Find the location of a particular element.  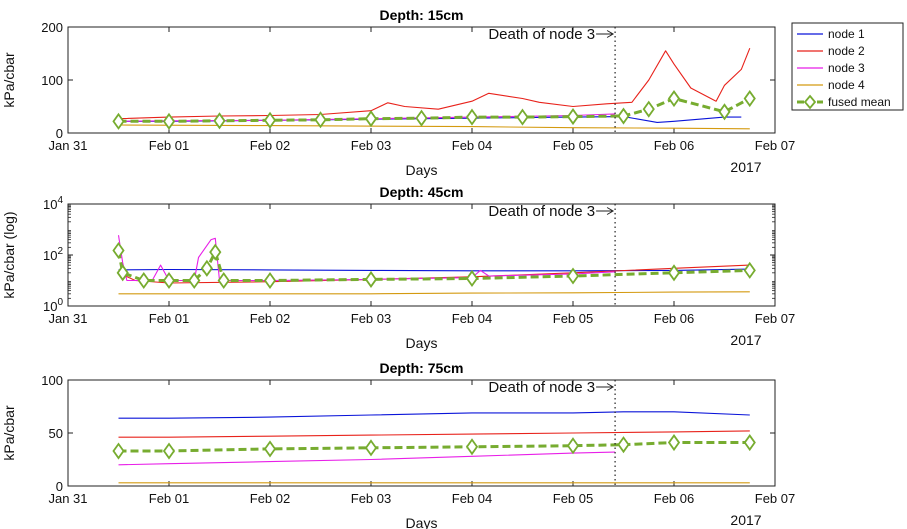

panel-title: Depth: 45cm is located at coordinates (421, 192).